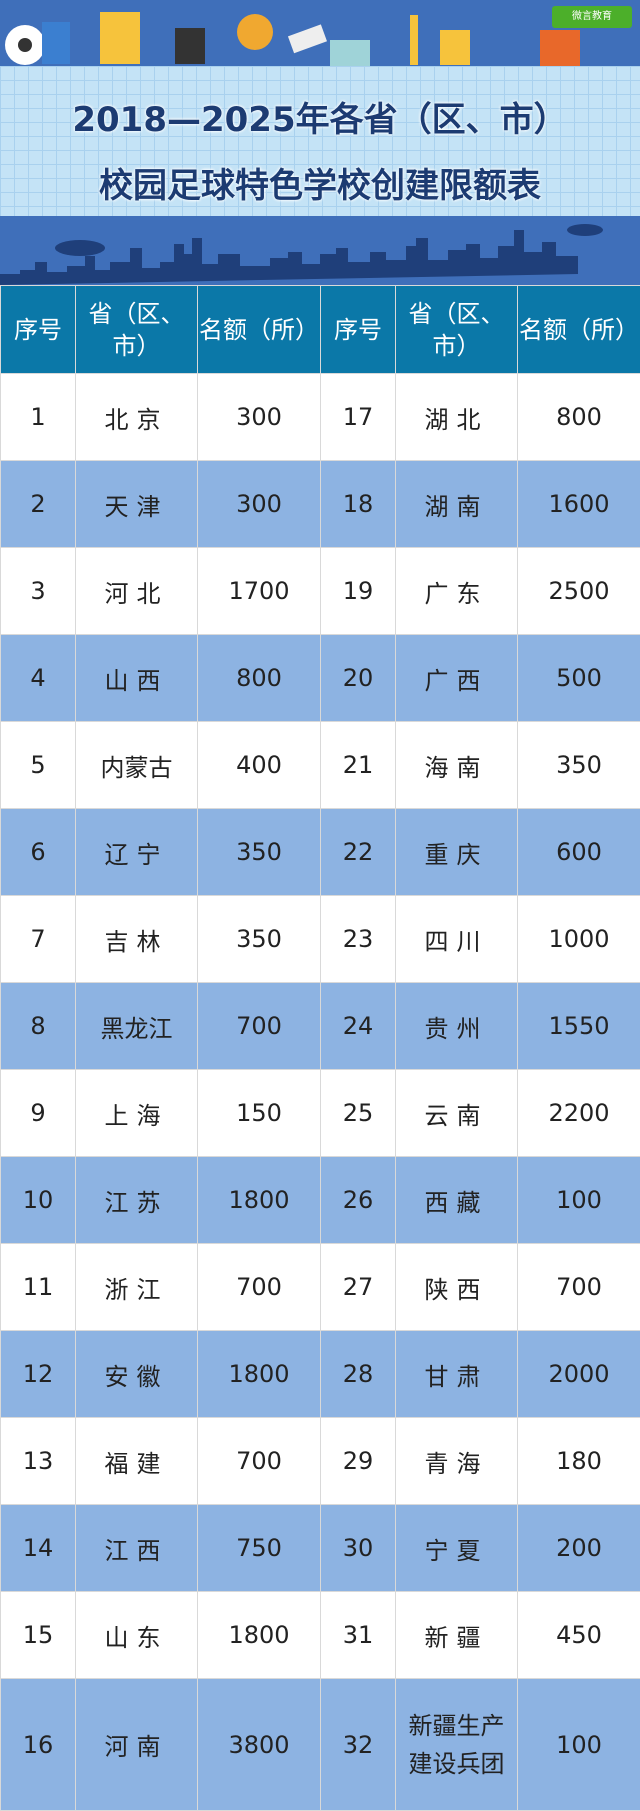  Describe the element at coordinates (457, 1745) in the screenshot. I see `province-cell: 新疆生产建设兵团` at that location.